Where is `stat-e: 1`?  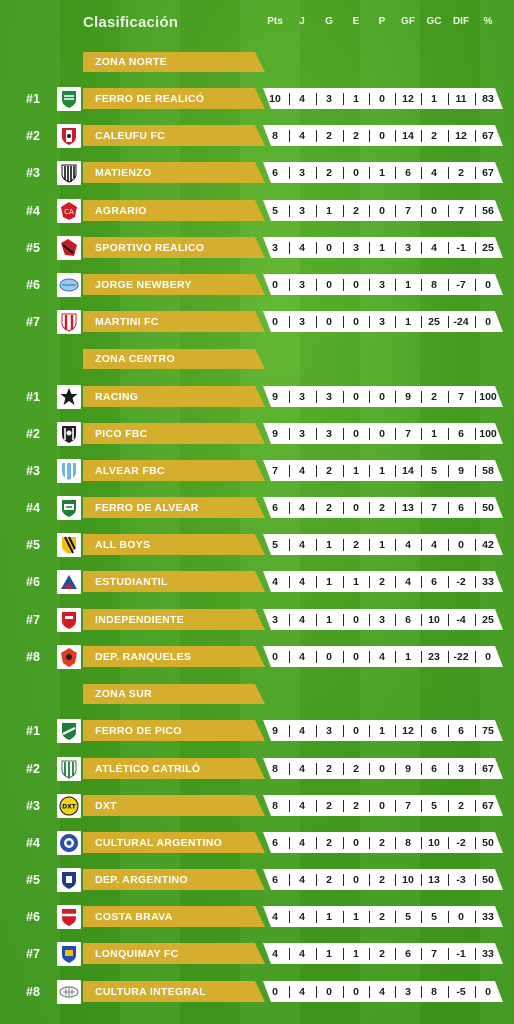 stat-e: 1 is located at coordinates (356, 954).